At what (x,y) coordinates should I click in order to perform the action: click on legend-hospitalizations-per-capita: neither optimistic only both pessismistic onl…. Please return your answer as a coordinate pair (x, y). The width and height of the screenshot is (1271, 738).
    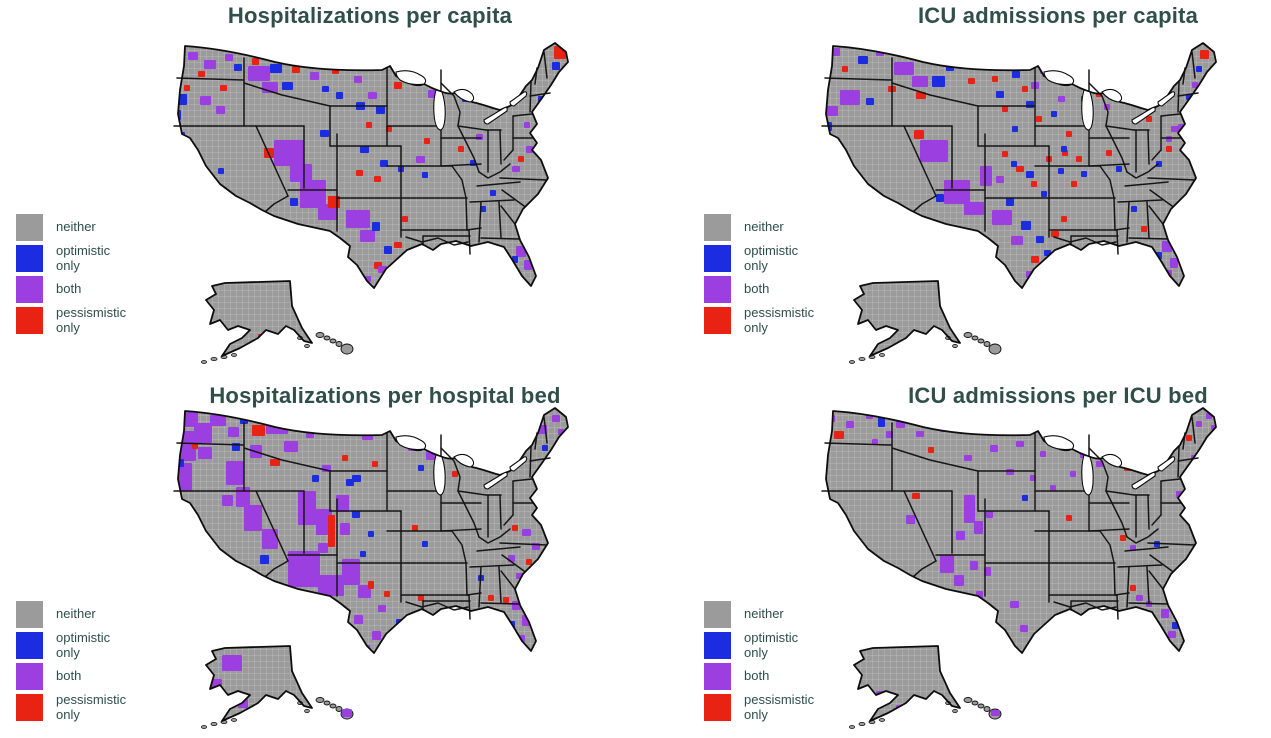
    Looking at the image, I should click on (71, 274).